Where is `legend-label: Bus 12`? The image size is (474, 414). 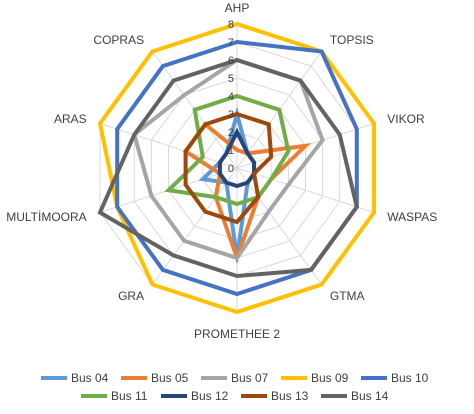 legend-label: Bus 12 is located at coordinates (210, 396).